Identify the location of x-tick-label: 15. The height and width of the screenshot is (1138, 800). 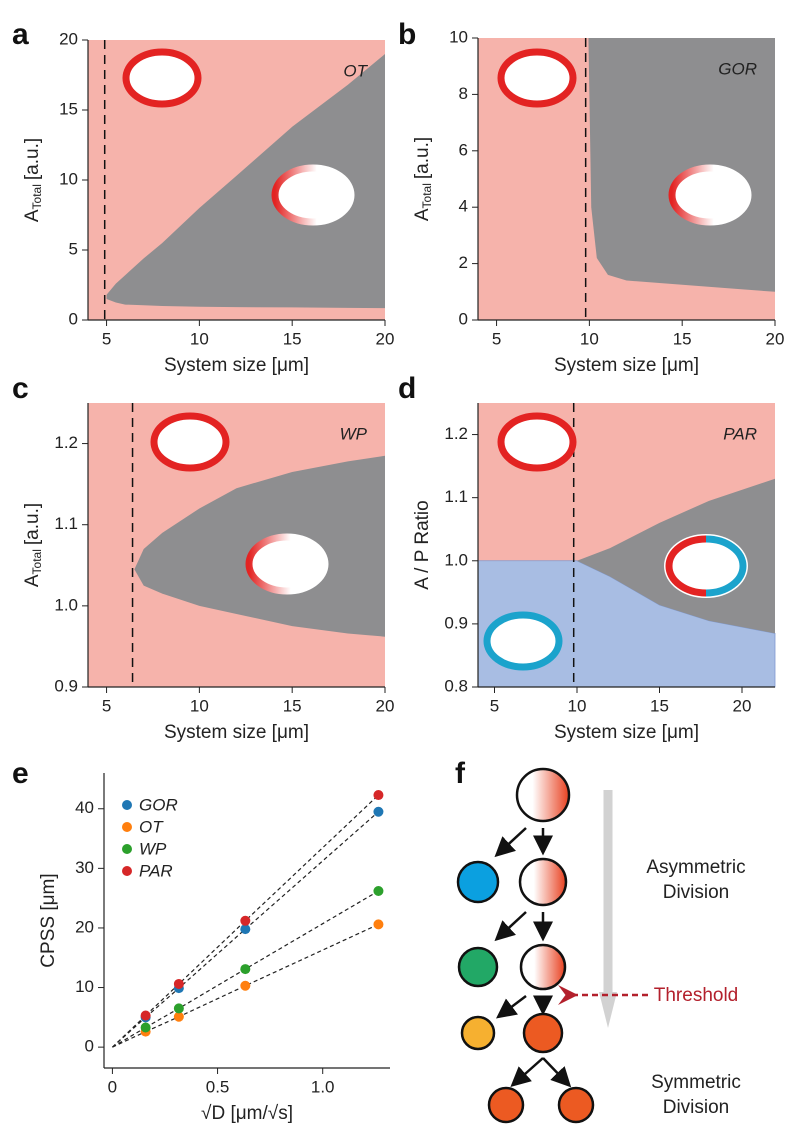
(682, 338).